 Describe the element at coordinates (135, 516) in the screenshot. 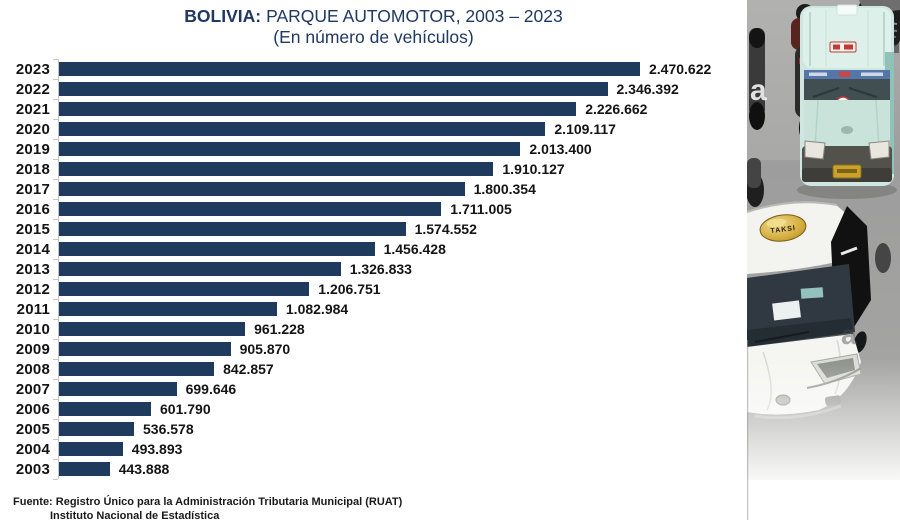

I see `source-line-2: Instituto Nacional de Estadística` at that location.